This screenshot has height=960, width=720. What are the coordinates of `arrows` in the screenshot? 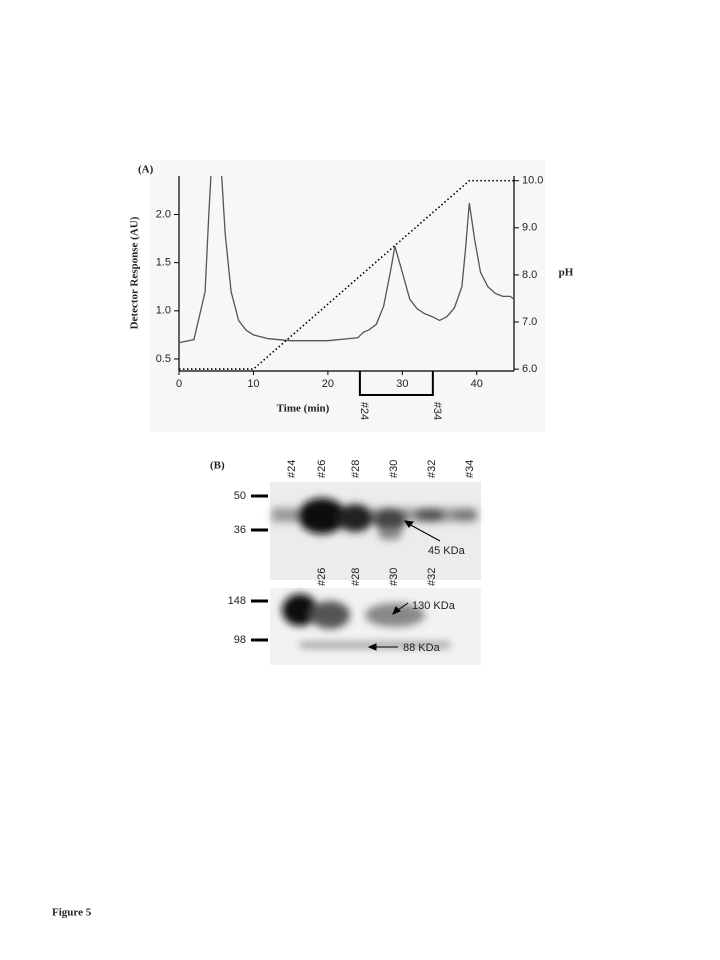 It's located at (404, 585).